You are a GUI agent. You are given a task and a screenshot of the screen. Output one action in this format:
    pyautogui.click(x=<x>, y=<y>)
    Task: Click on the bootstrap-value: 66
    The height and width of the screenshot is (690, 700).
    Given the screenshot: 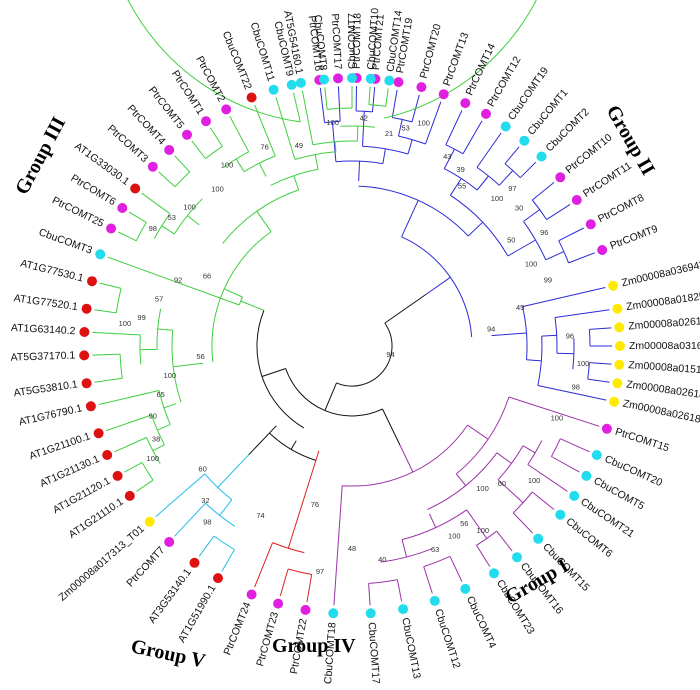 What is the action you would take?
    pyautogui.click(x=207, y=275)
    